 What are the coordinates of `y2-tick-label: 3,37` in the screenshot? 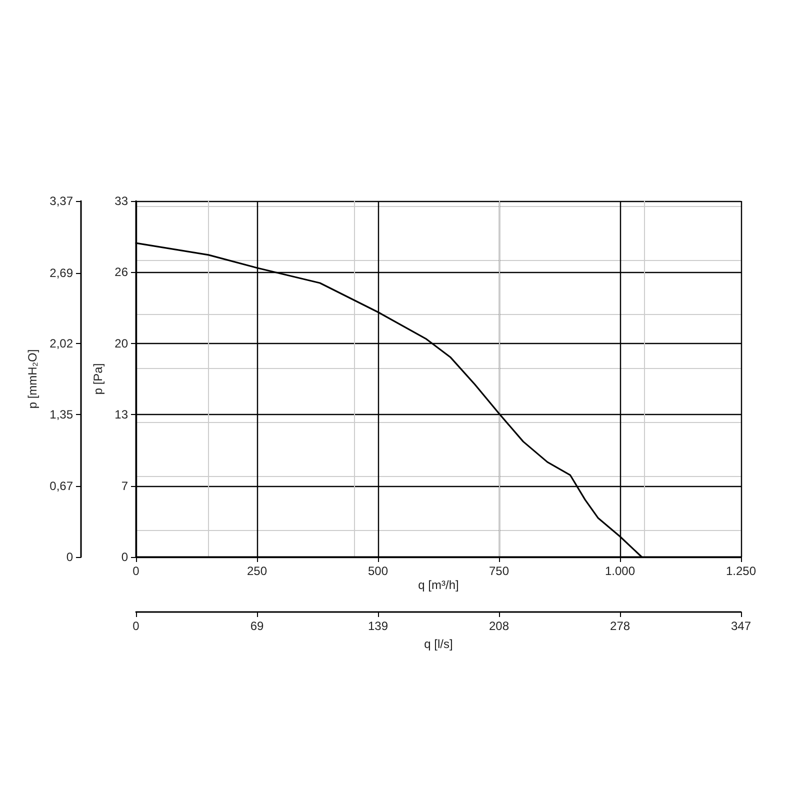 It's located at (62, 201).